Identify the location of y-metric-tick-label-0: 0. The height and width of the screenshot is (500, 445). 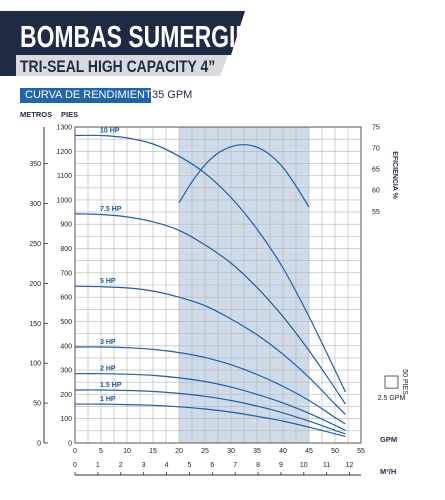
(39, 444).